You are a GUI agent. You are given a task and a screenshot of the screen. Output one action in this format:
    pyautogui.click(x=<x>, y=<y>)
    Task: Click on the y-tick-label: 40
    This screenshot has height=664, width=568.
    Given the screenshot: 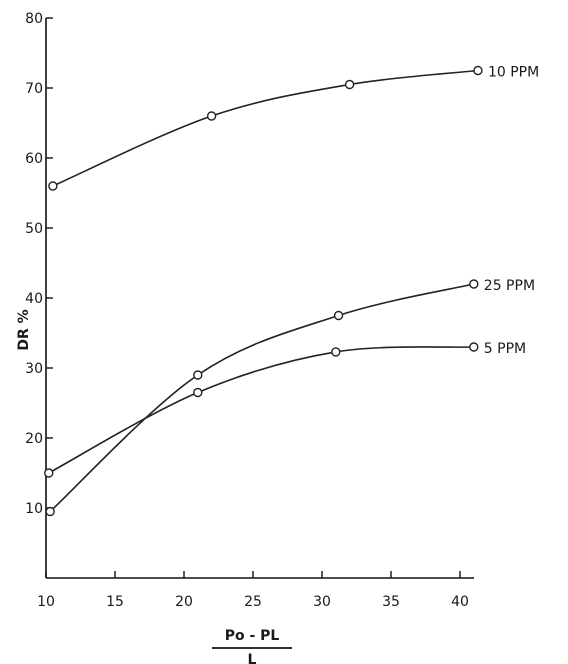 What is the action you would take?
    pyautogui.click(x=34, y=299)
    